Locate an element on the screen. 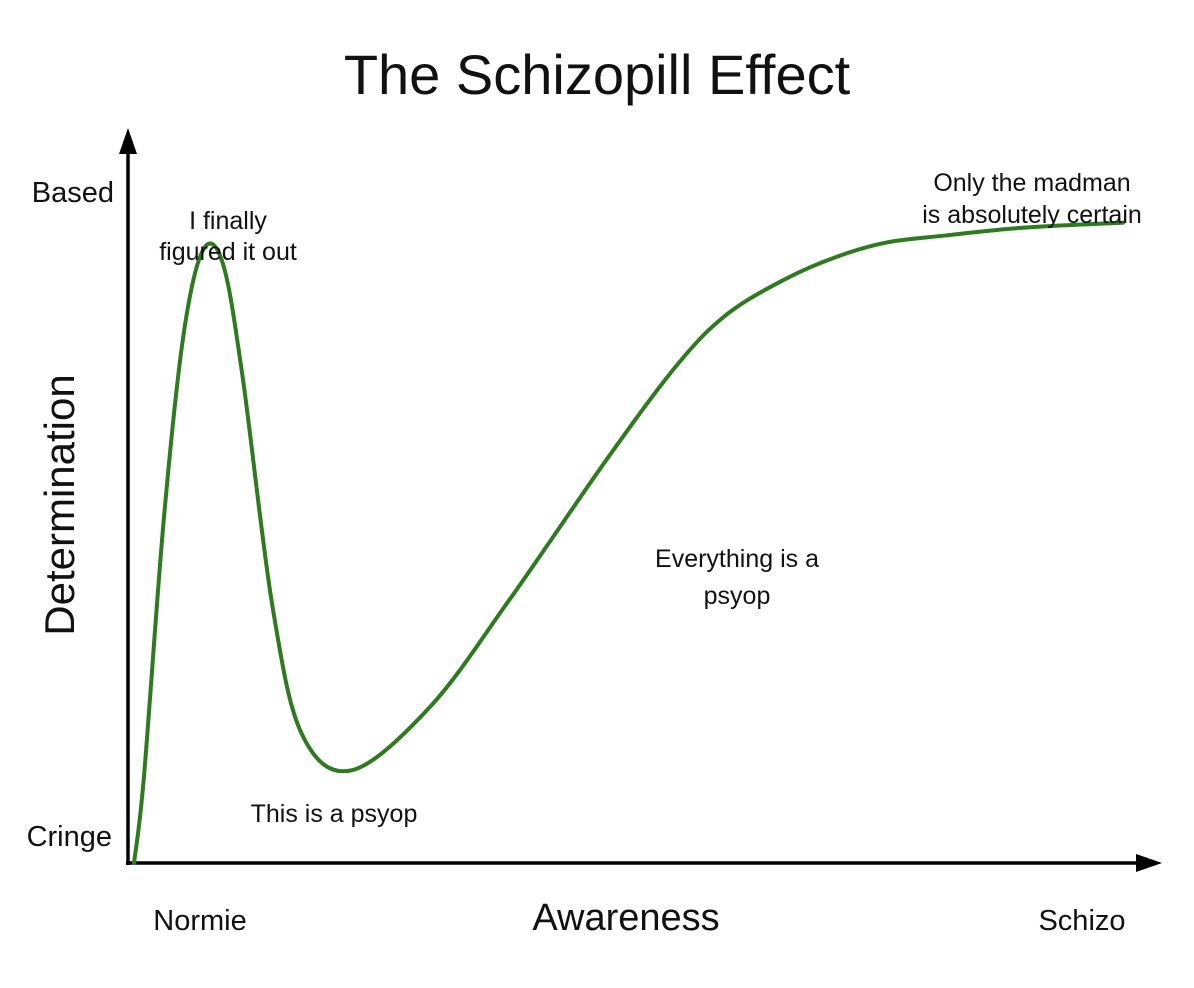  annotation-everything-psyop: Everything is a psyop is located at coordinates (737, 577).